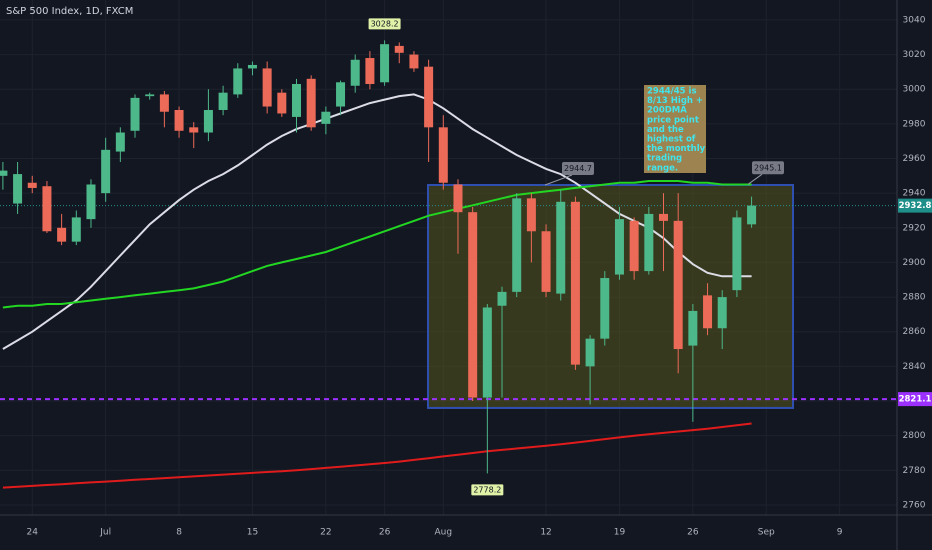  Describe the element at coordinates (840, 533) in the screenshot. I see `x-tick-label: 9` at that location.